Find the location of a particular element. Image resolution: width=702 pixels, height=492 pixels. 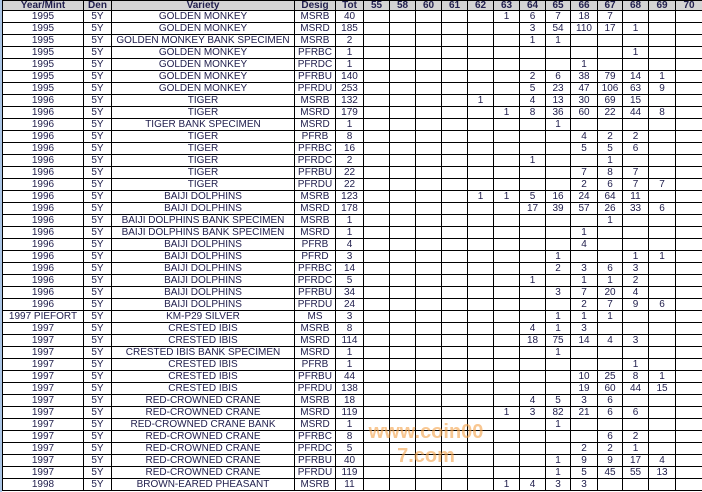

column-header: 65 is located at coordinates (558, 5).